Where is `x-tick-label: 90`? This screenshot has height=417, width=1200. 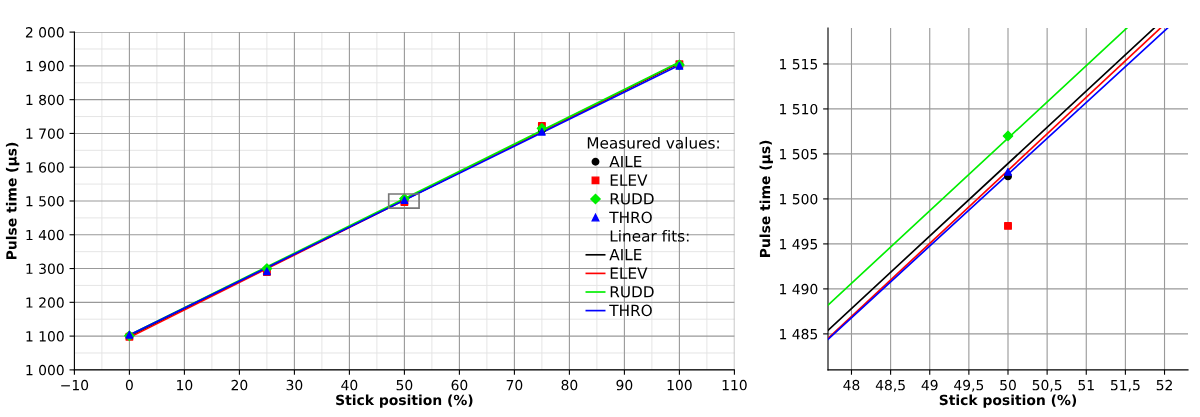
x-tick-label: 90 is located at coordinates (624, 385).